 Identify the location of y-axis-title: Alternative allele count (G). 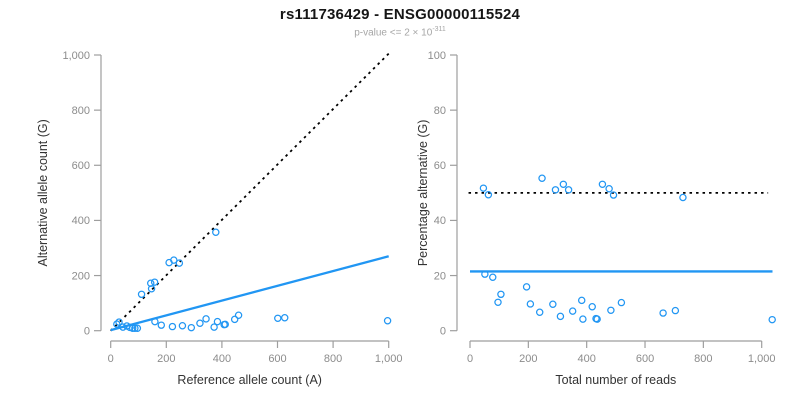
(43, 192).